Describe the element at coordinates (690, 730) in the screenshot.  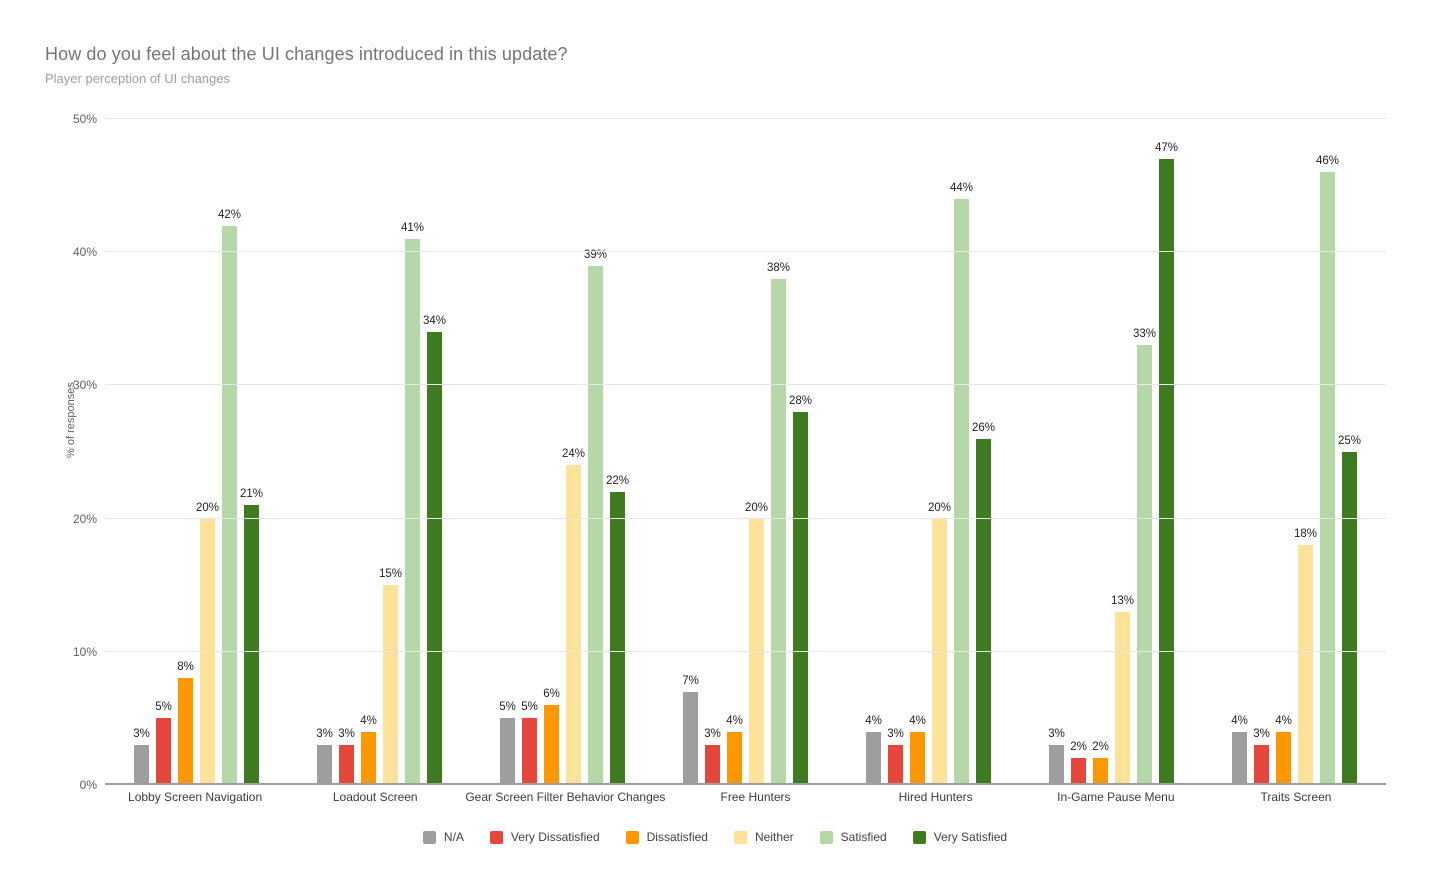
I see `bar-n-a-free-hunters: 7%` at that location.